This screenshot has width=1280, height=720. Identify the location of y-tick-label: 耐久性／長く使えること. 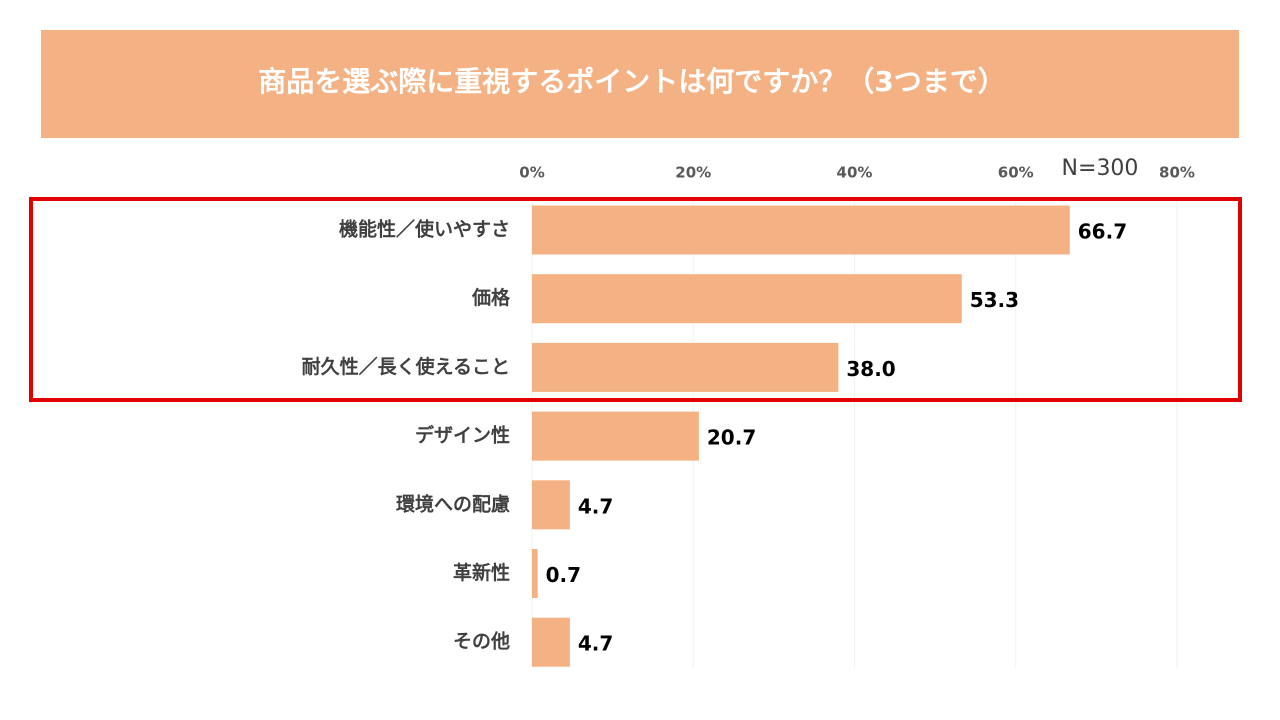
(406, 366).